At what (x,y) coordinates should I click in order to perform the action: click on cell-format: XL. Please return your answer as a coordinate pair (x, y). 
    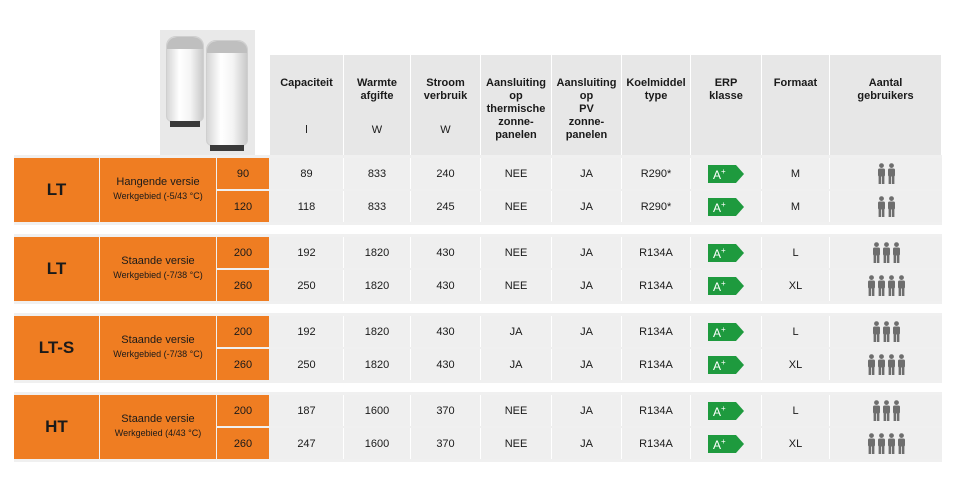
    Looking at the image, I should click on (795, 443).